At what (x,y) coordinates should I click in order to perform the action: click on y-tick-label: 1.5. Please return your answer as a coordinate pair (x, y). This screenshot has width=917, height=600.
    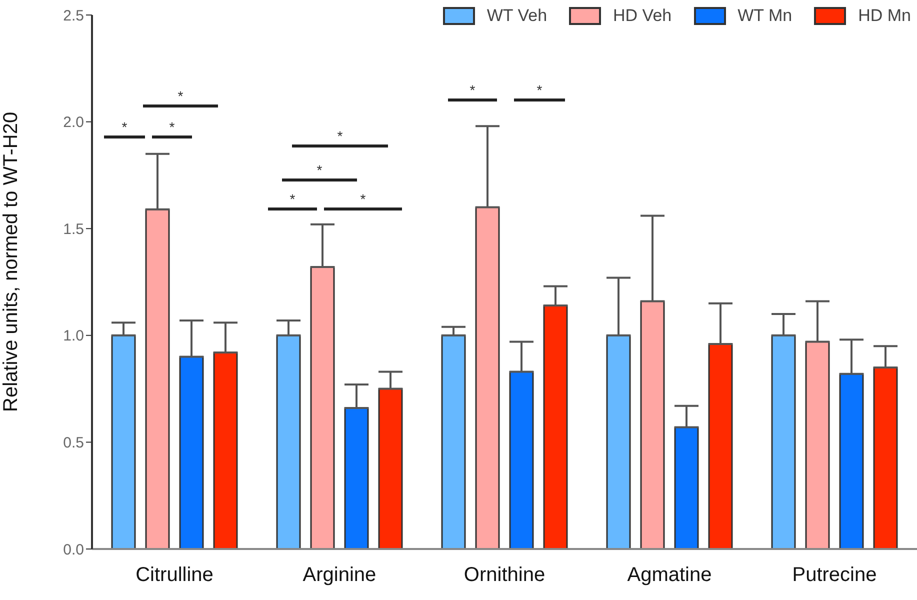
    Looking at the image, I should click on (73, 229).